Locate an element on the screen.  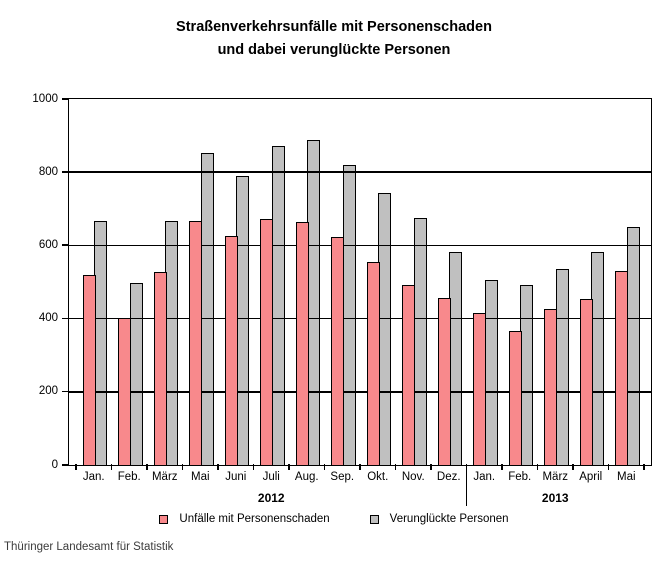
x-axis-category-label: Aug. is located at coordinates (306, 477).